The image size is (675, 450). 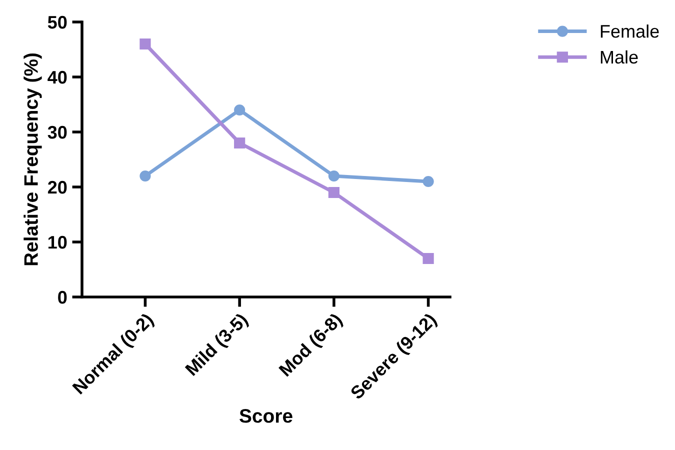 What do you see at coordinates (57, 22) in the screenshot?
I see `y-tick-label: 50` at bounding box center [57, 22].